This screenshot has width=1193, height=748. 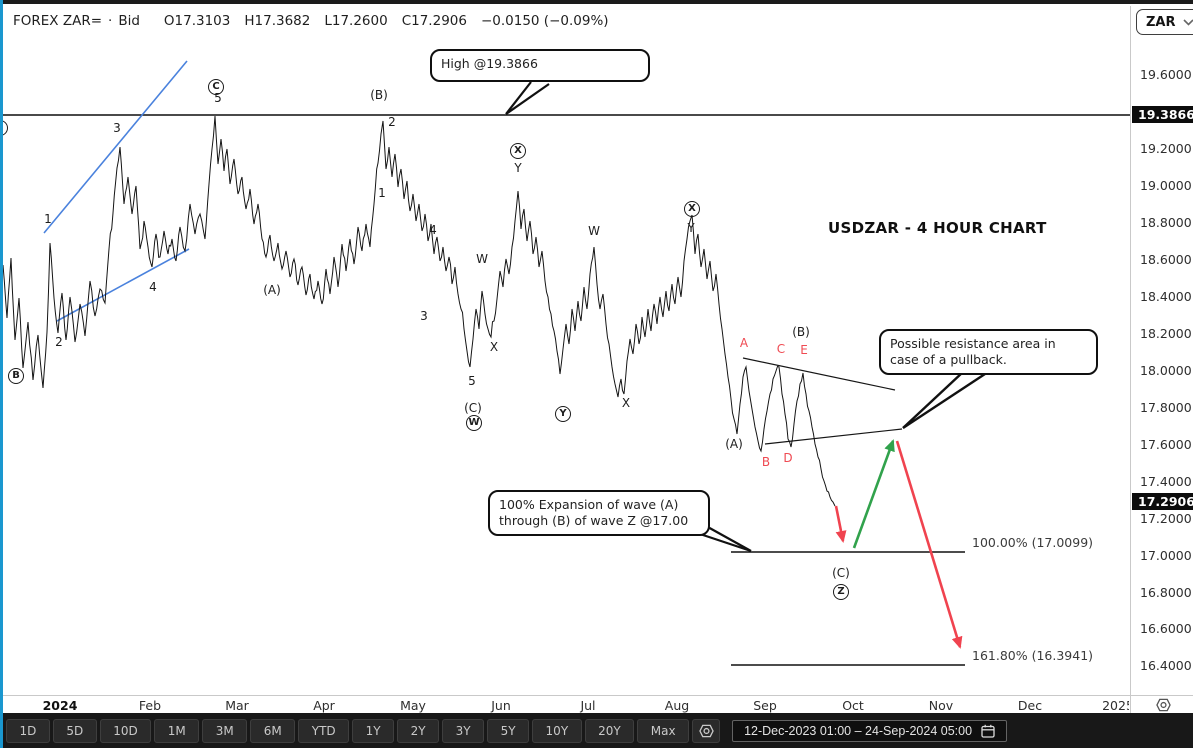 What do you see at coordinates (1166, 333) in the screenshot?
I see `price-tick: 18.2000` at bounding box center [1166, 333].